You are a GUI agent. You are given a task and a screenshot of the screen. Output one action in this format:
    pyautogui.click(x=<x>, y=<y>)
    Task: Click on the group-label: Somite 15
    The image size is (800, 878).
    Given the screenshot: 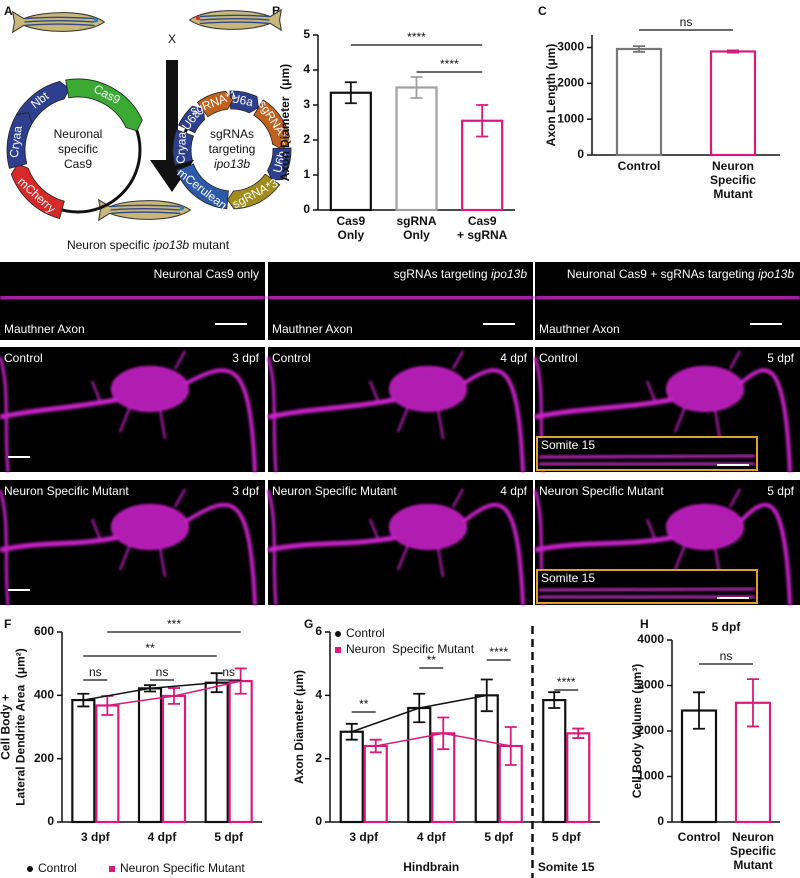 What is the action you would take?
    pyautogui.click(x=566, y=867)
    